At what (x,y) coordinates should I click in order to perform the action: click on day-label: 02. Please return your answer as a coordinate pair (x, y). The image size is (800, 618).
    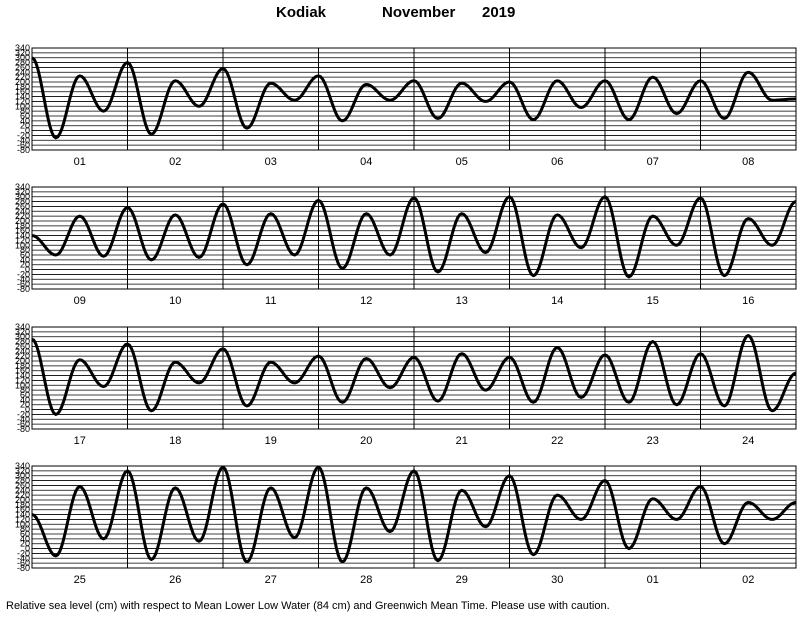
    Looking at the image, I should click on (748, 580).